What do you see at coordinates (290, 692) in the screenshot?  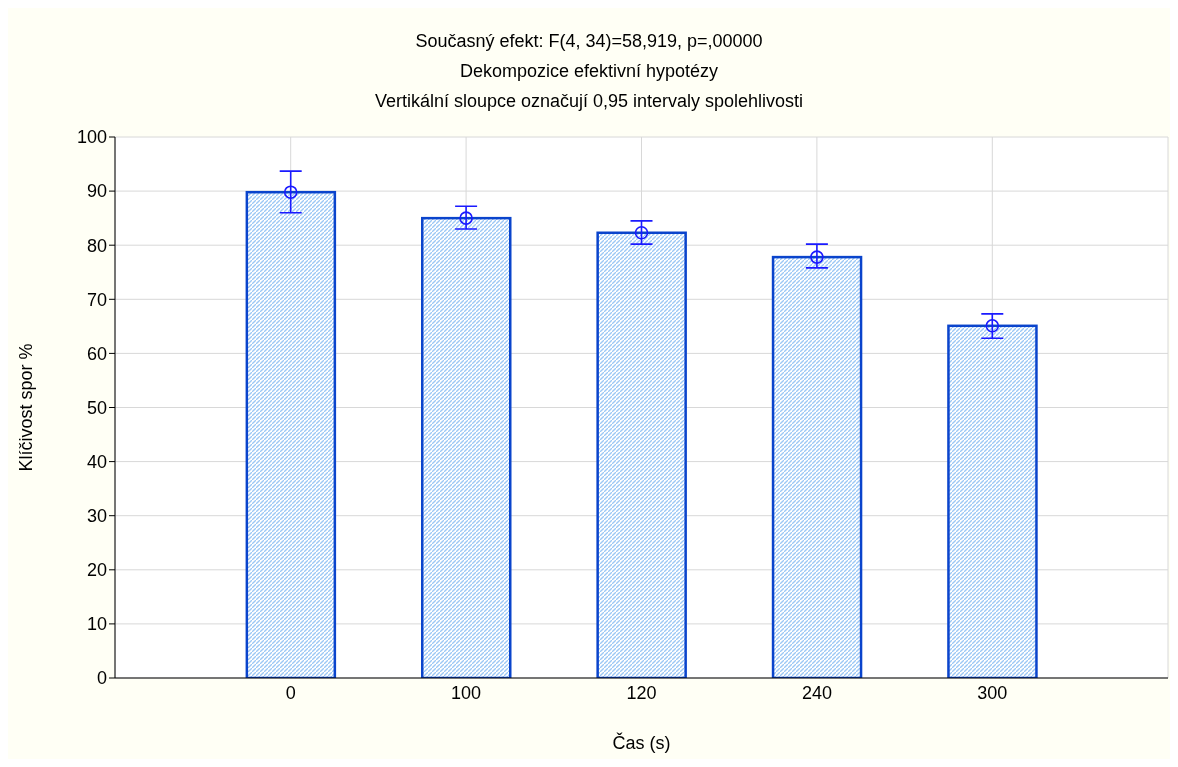 I see `x-tick-label: 0` at bounding box center [290, 692].